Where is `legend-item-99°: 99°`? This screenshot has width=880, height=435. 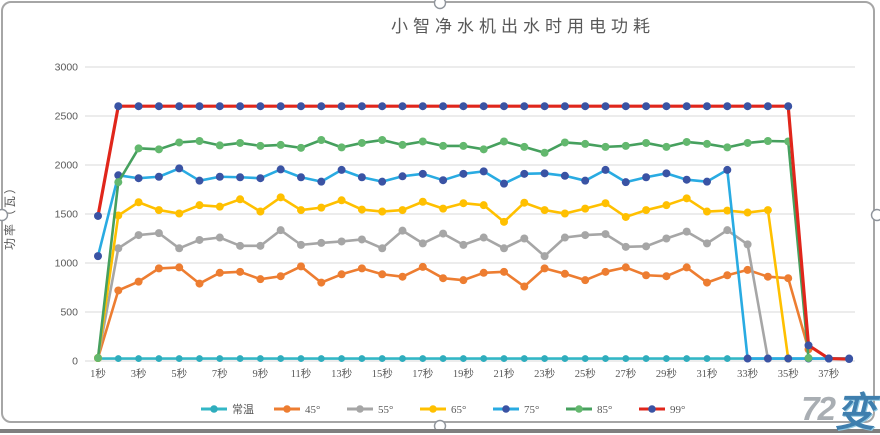 legend-item-99°: 99° is located at coordinates (662, 410).